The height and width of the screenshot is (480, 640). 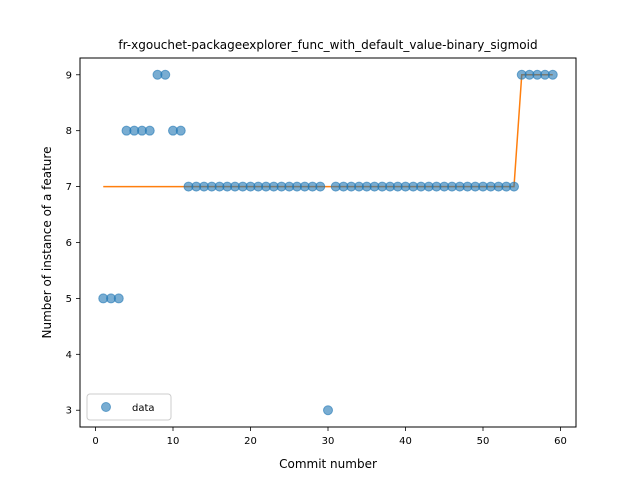 What do you see at coordinates (69, 75) in the screenshot?
I see `y-tick-label: 9` at bounding box center [69, 75].